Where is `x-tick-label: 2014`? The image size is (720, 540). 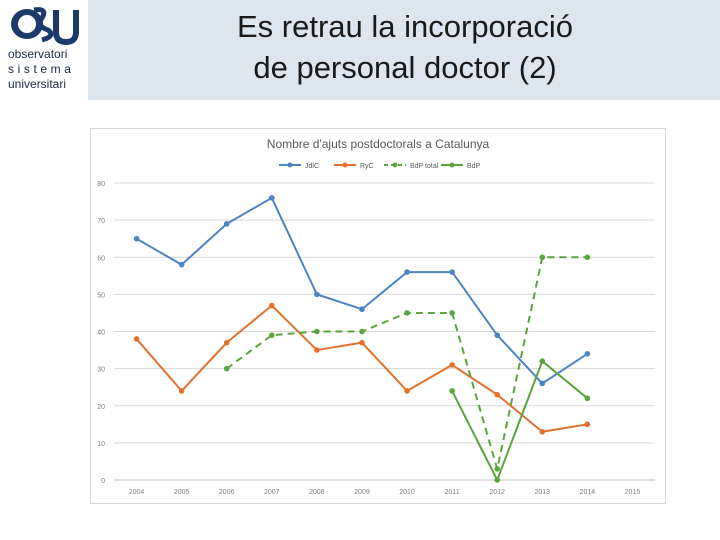
x-tick-label: 2014 is located at coordinates (588, 492).